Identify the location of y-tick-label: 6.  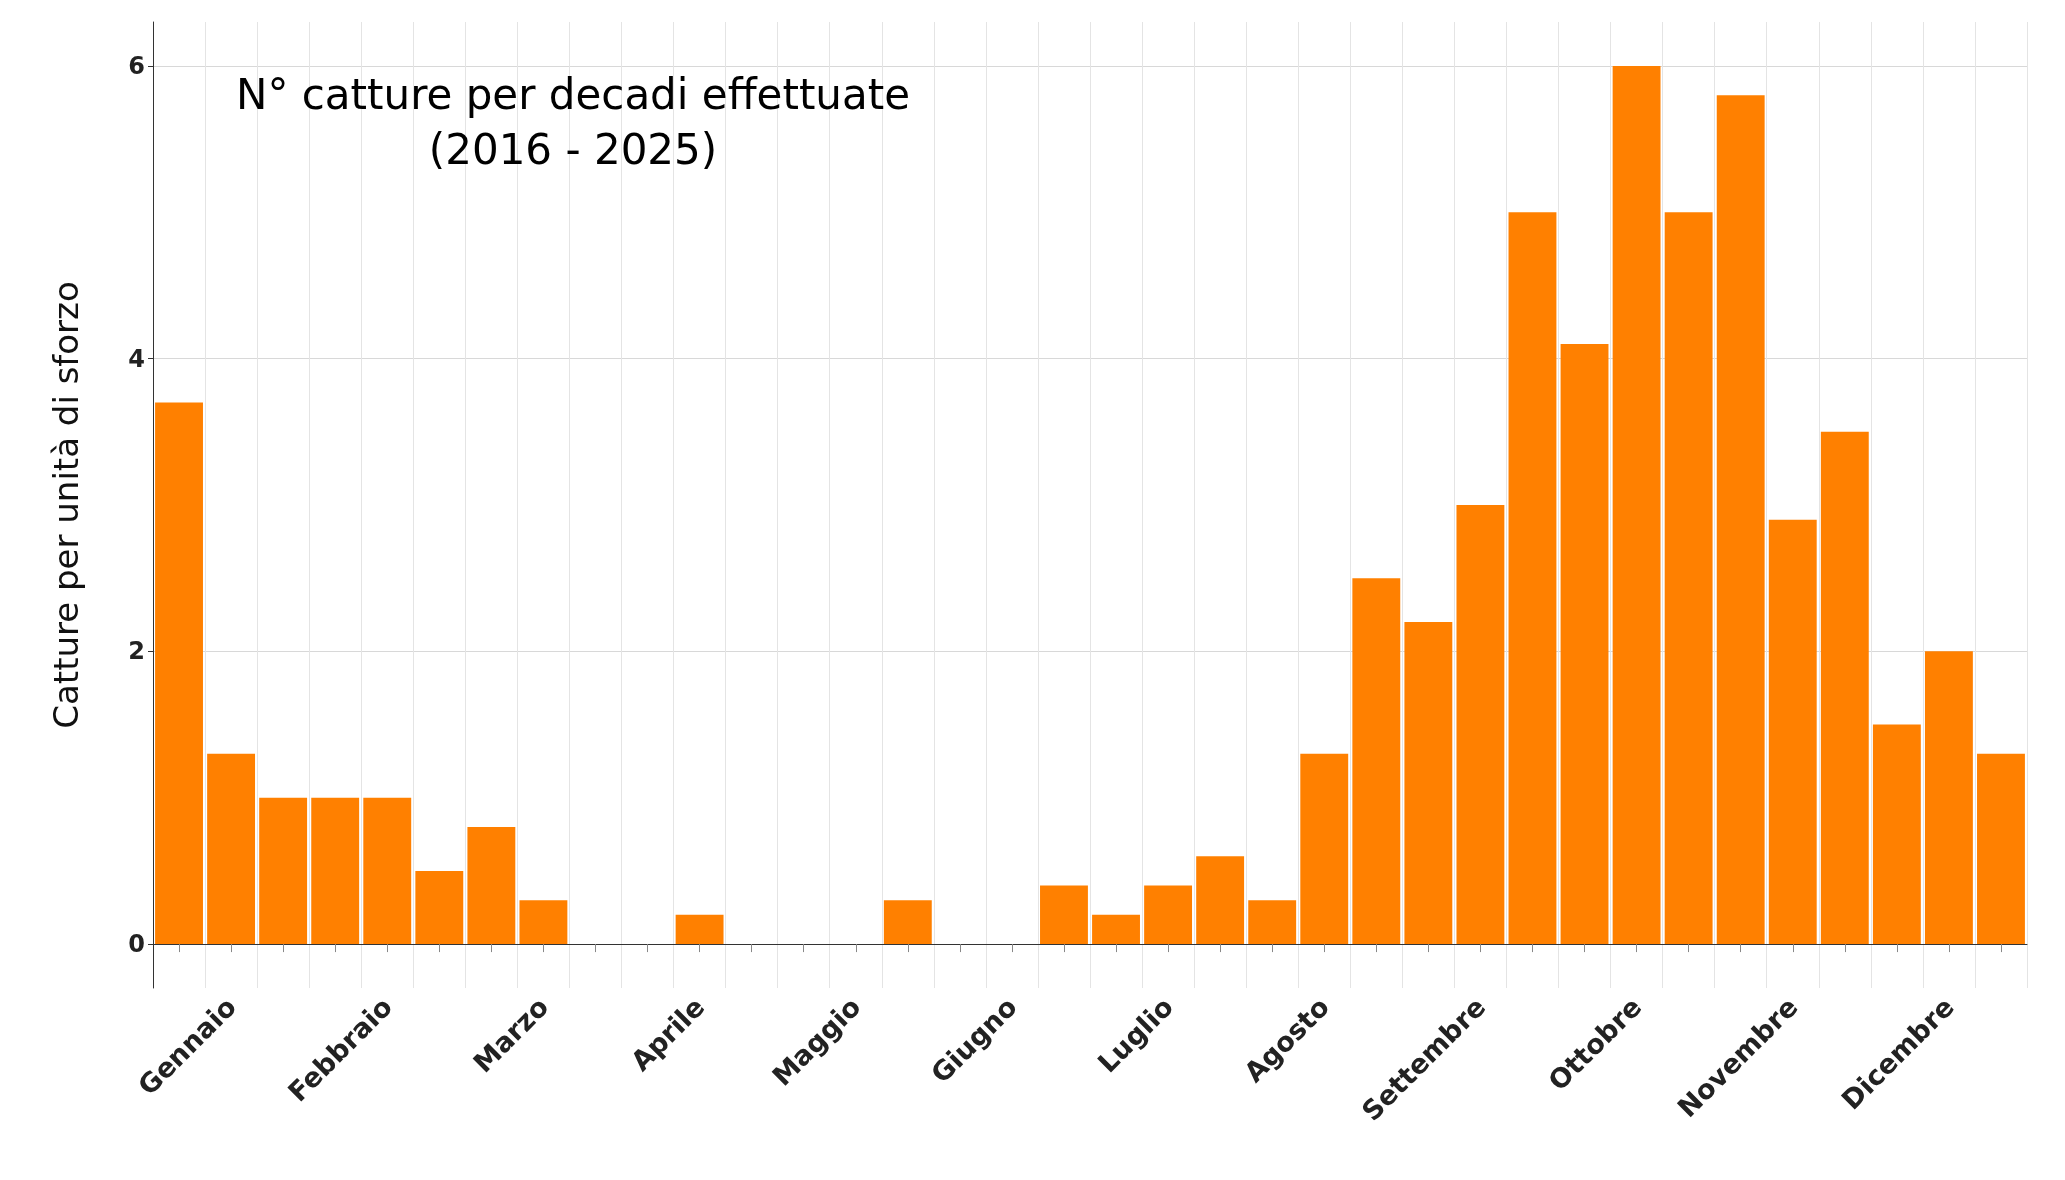
(136, 65).